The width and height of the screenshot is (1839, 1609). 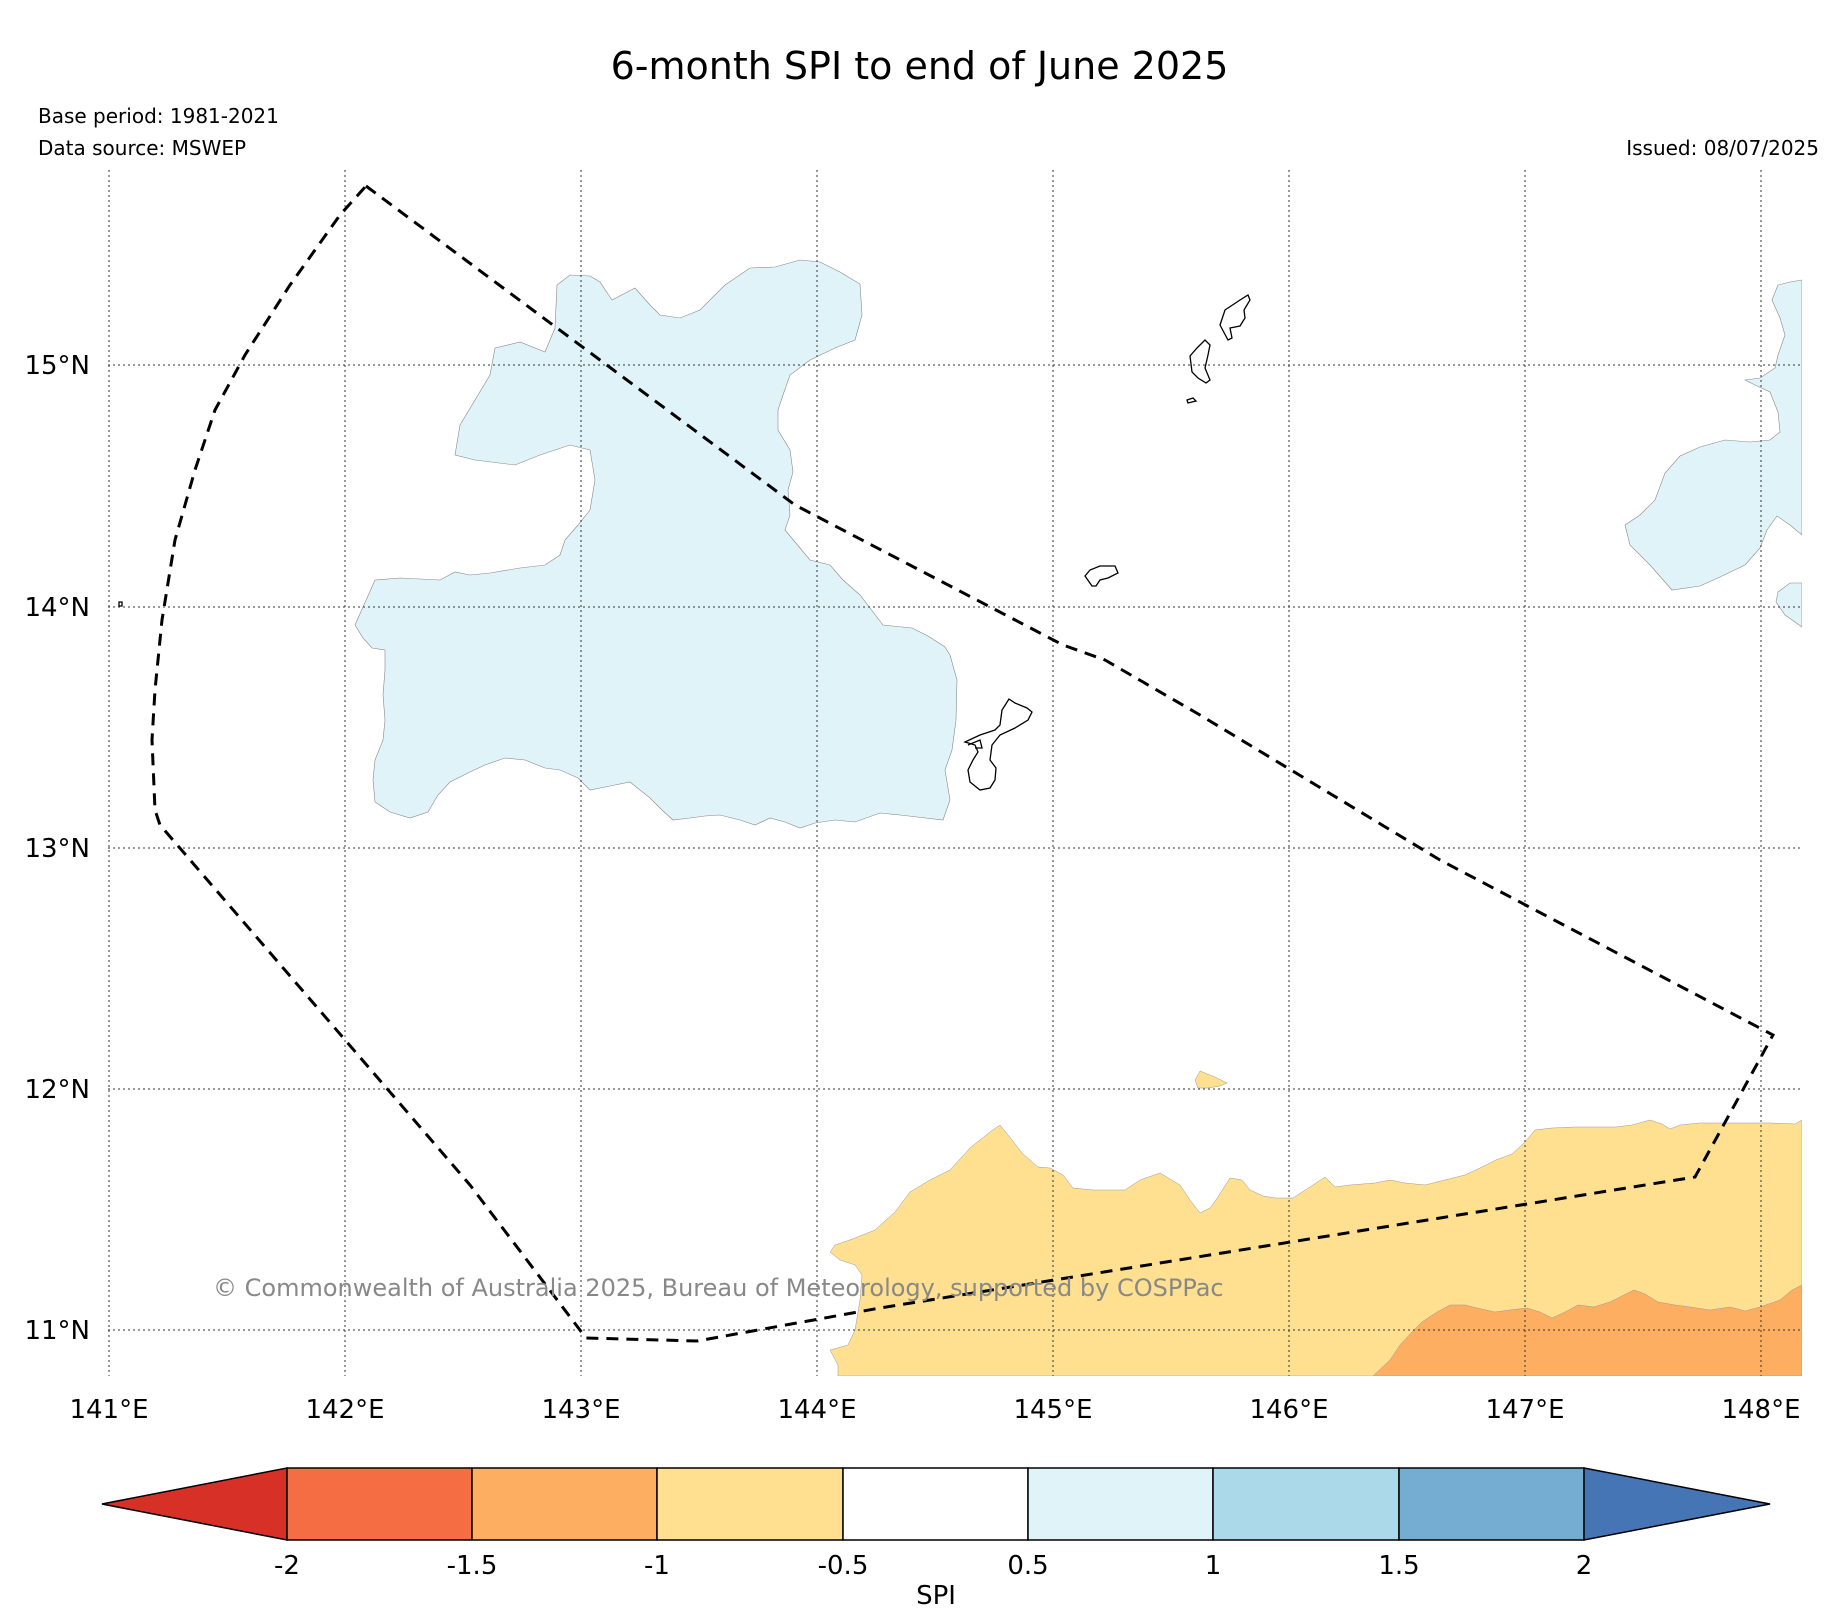 What do you see at coordinates (580, 1410) in the screenshot?
I see `lon-tick: 143°E` at bounding box center [580, 1410].